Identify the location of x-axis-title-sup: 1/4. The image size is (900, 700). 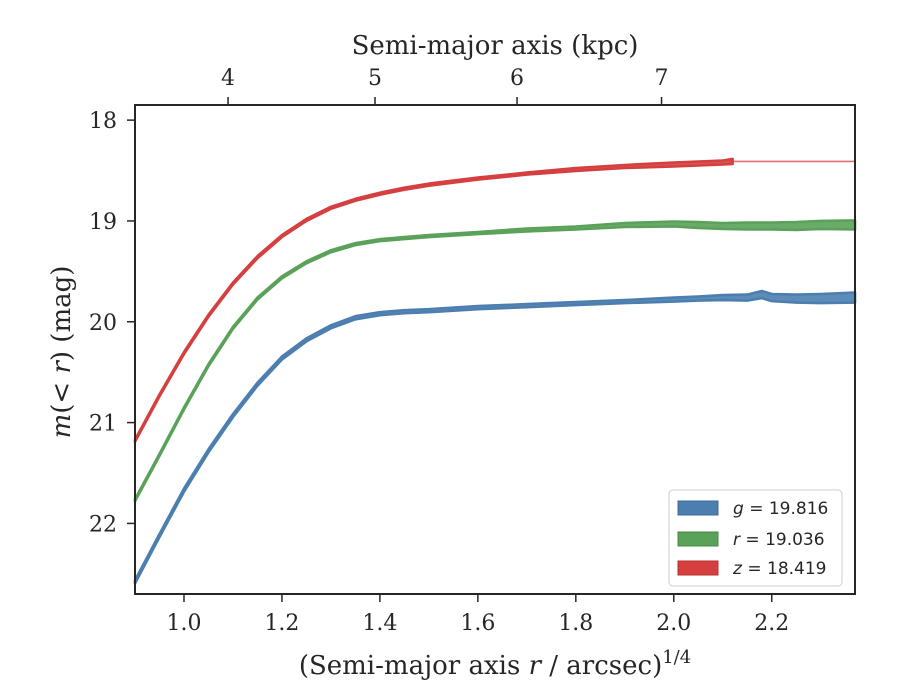
(676, 657).